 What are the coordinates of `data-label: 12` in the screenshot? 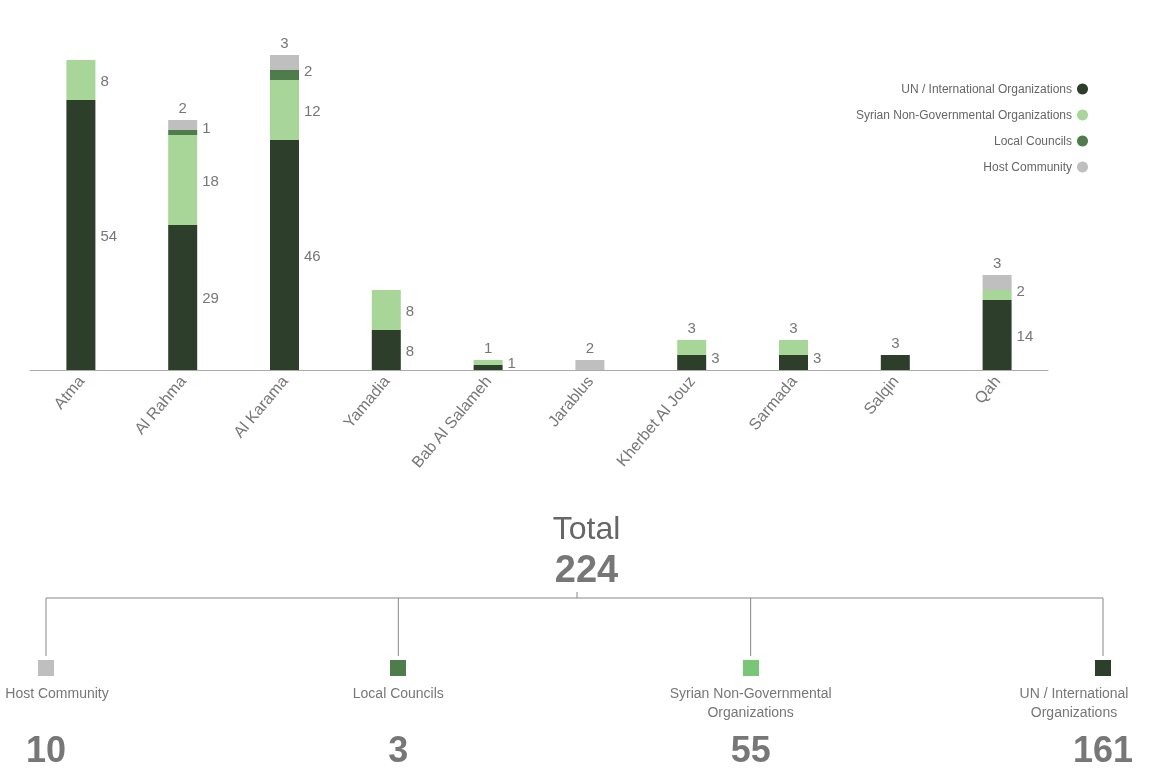 It's located at (312, 110).